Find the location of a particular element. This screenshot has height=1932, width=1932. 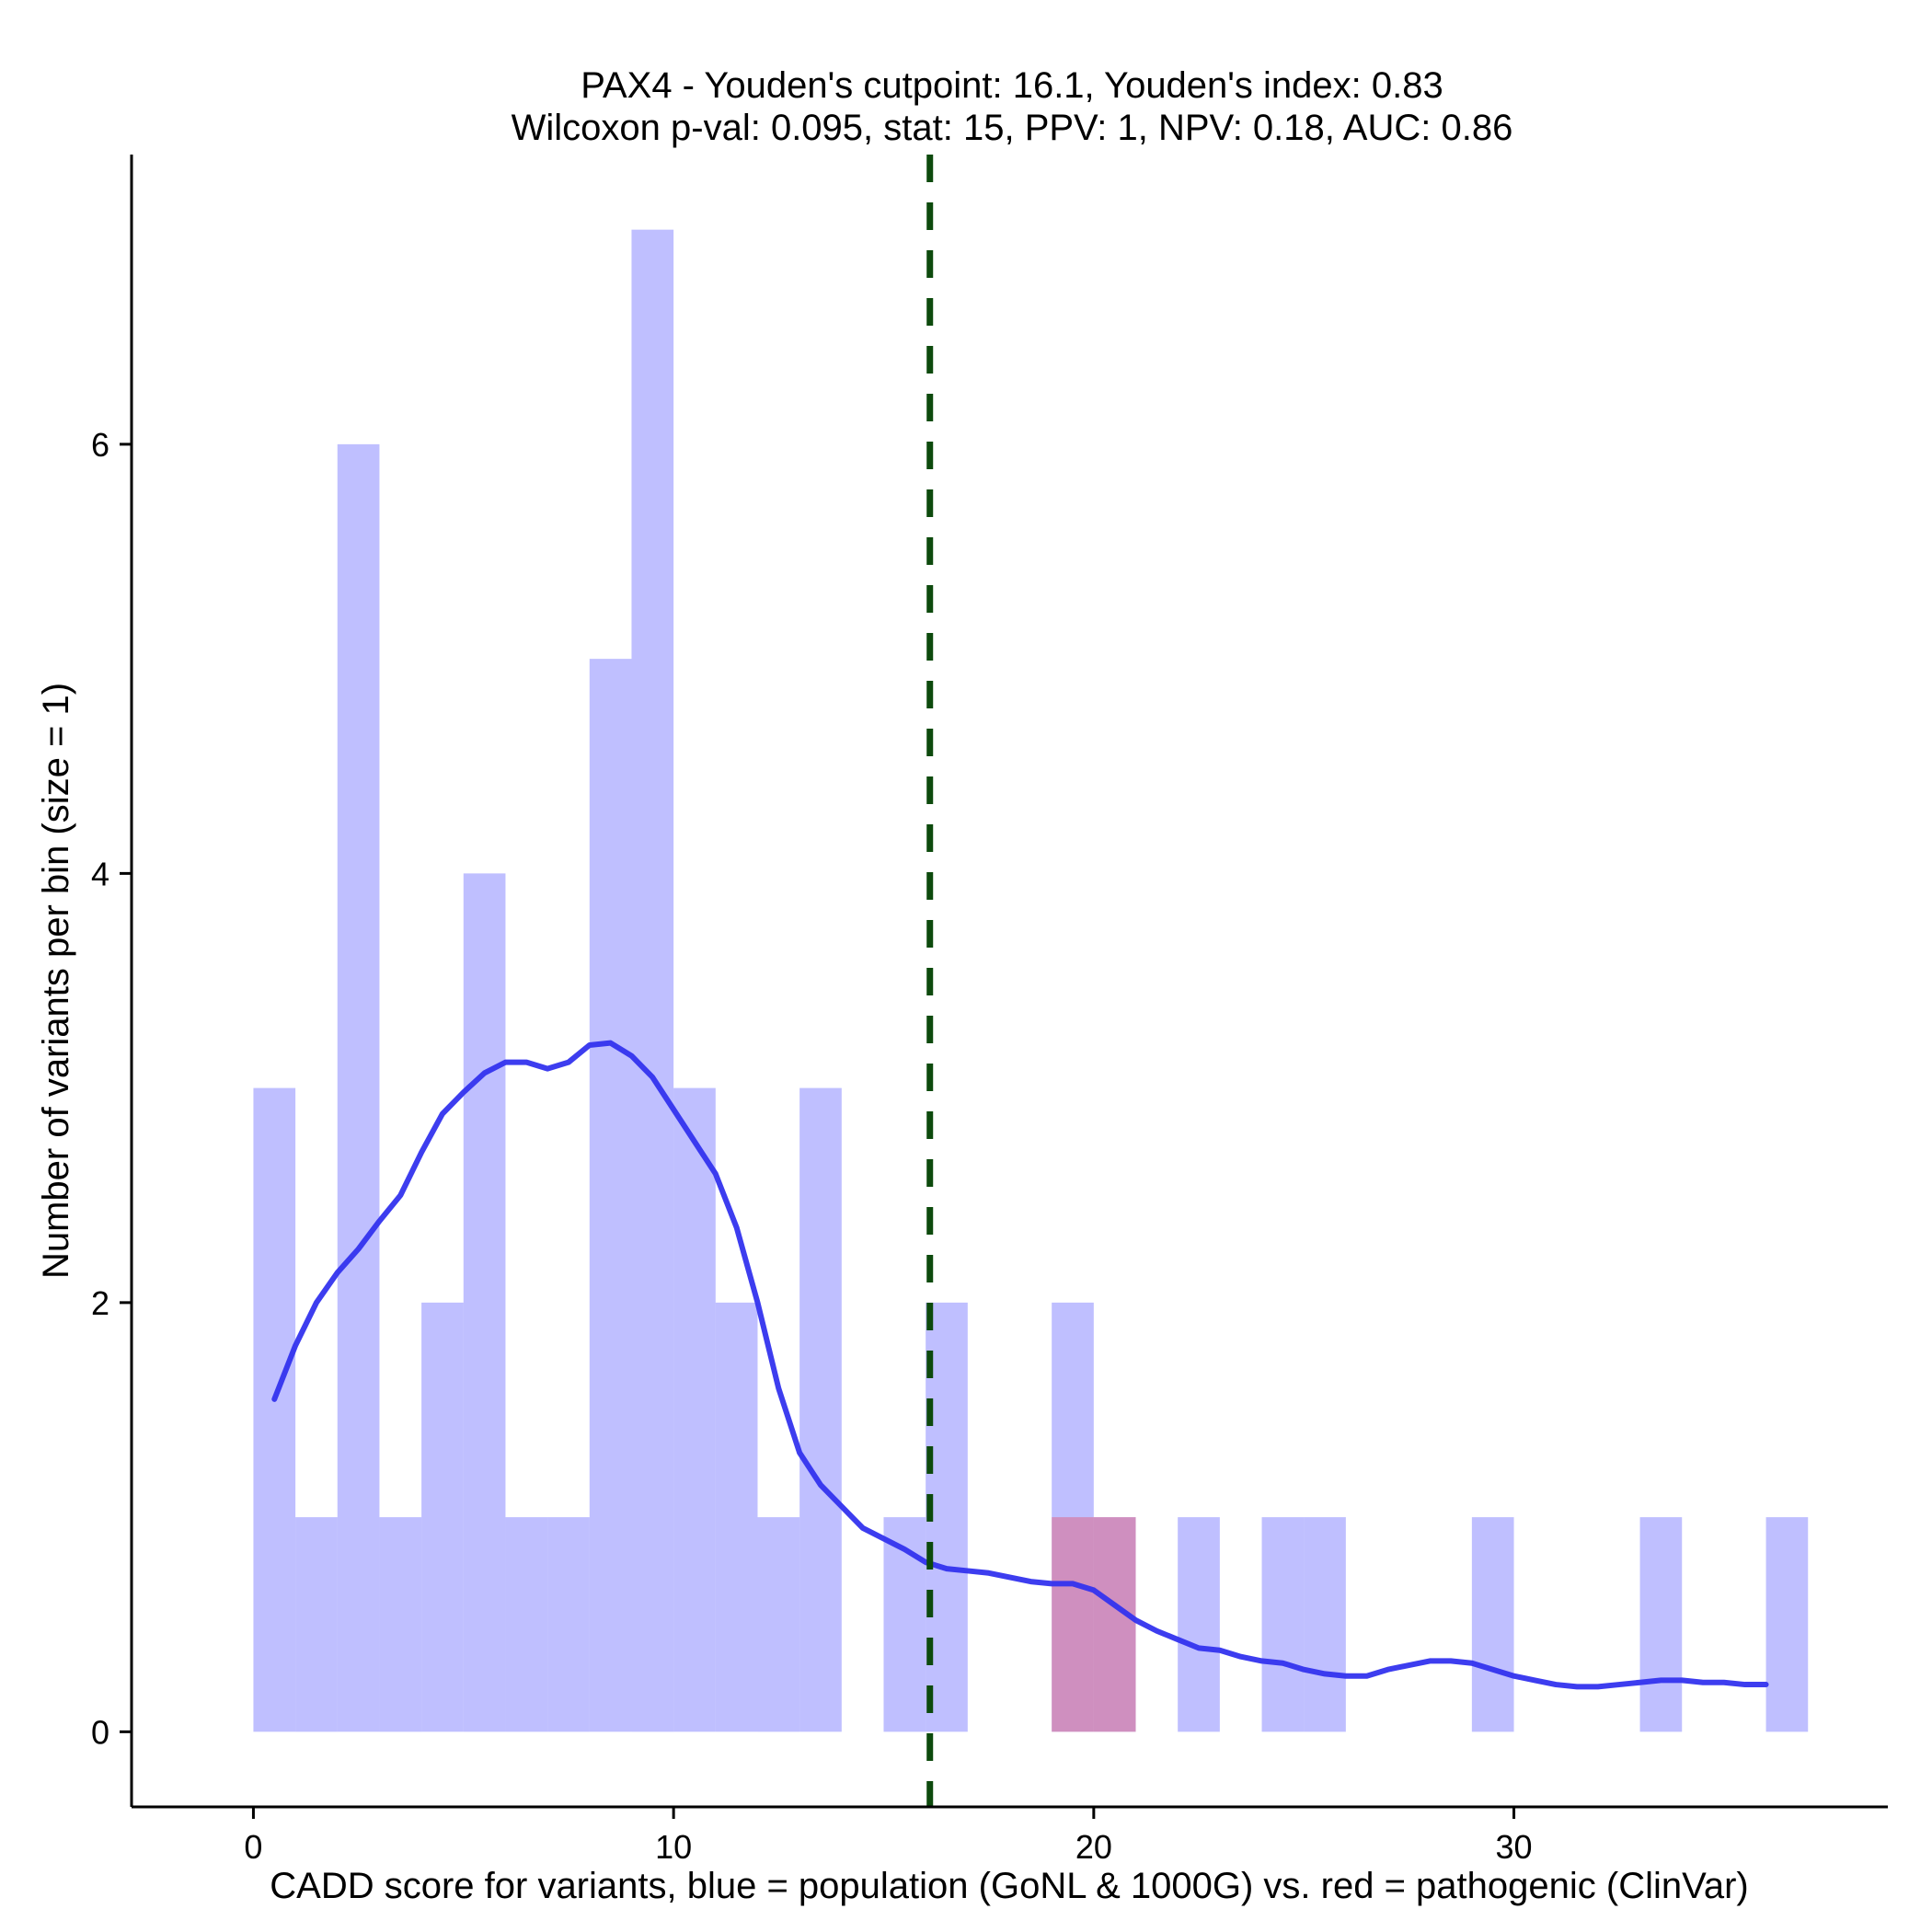

x-tick-label: 30 is located at coordinates (1514, 1847).